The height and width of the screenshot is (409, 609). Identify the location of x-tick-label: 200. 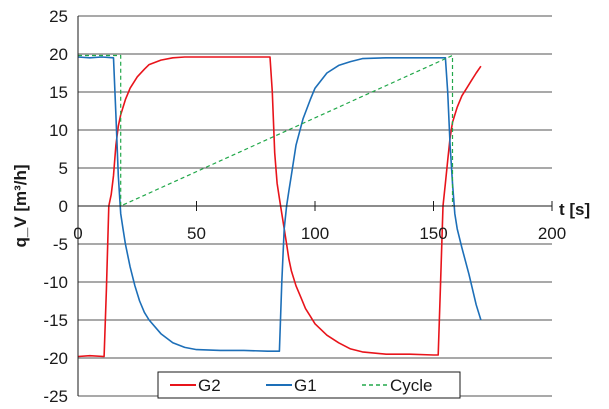
(552, 233).